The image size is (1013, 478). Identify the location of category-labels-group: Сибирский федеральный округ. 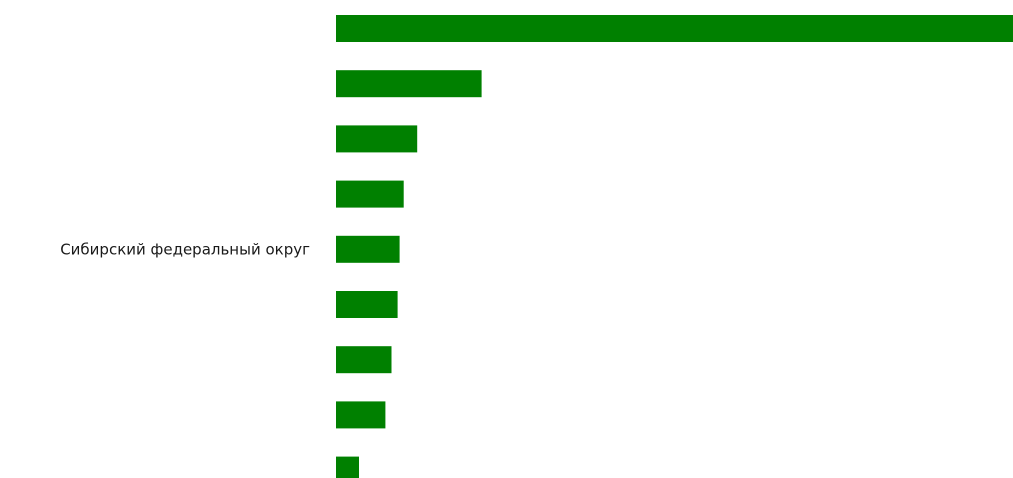
(185, 249).